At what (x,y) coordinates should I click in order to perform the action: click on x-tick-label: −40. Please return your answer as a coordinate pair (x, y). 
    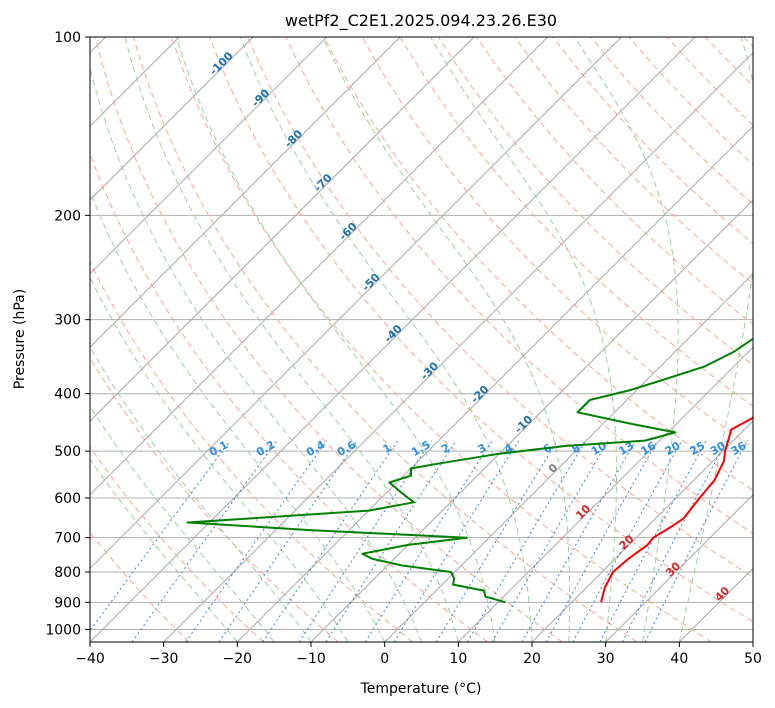
    Looking at the image, I should click on (90, 659).